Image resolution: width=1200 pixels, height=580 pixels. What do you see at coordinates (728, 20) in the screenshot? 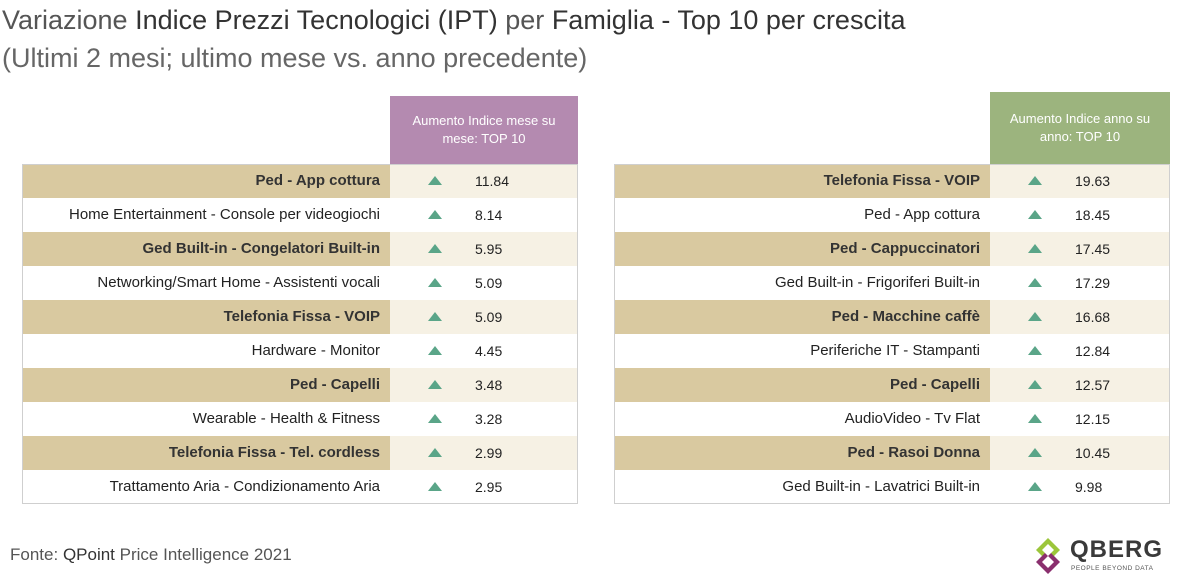
I see `title-part-4: Famiglia - Top 10 per crescita` at bounding box center [728, 20].